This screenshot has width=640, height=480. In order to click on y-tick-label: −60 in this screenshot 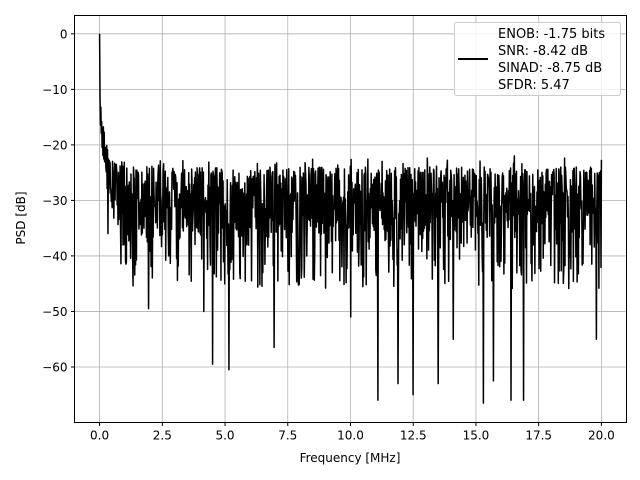, I will do `click(54, 367)`.